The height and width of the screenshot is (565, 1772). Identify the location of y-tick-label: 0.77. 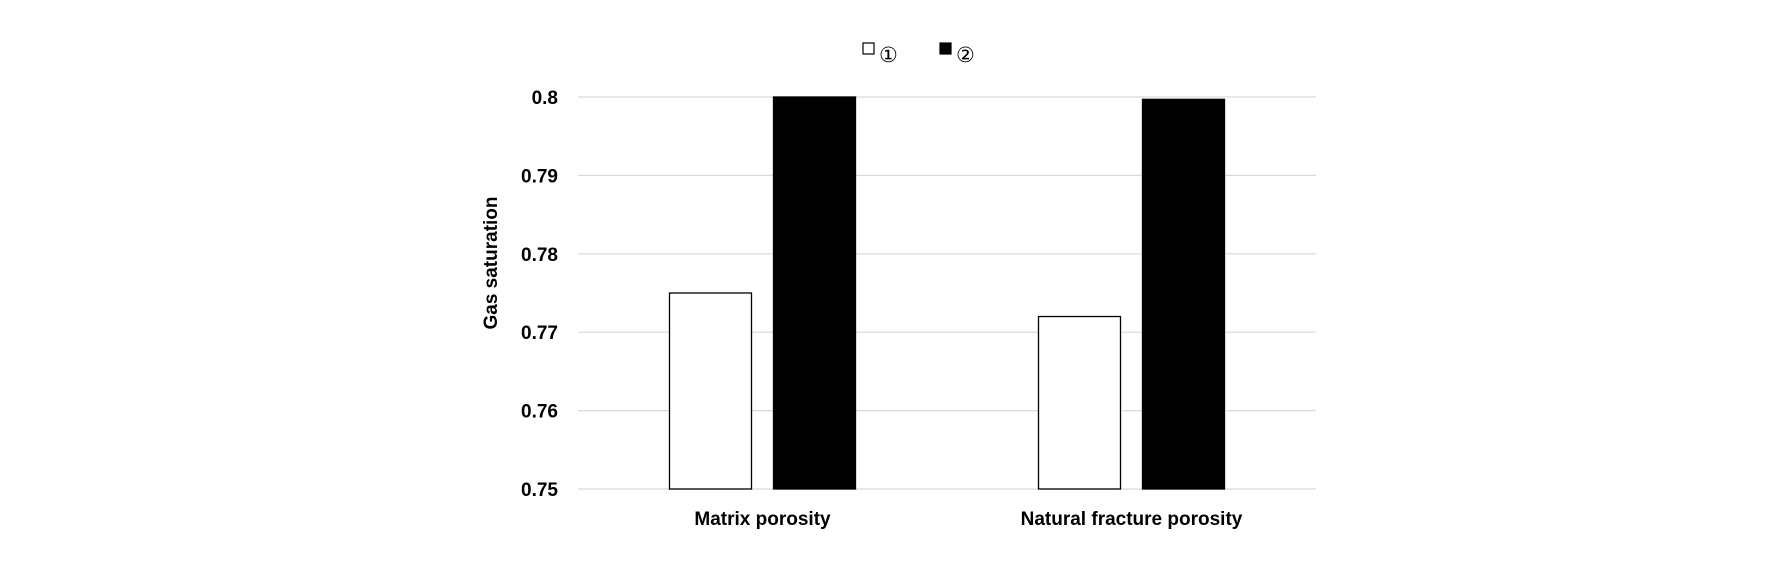
(539, 333).